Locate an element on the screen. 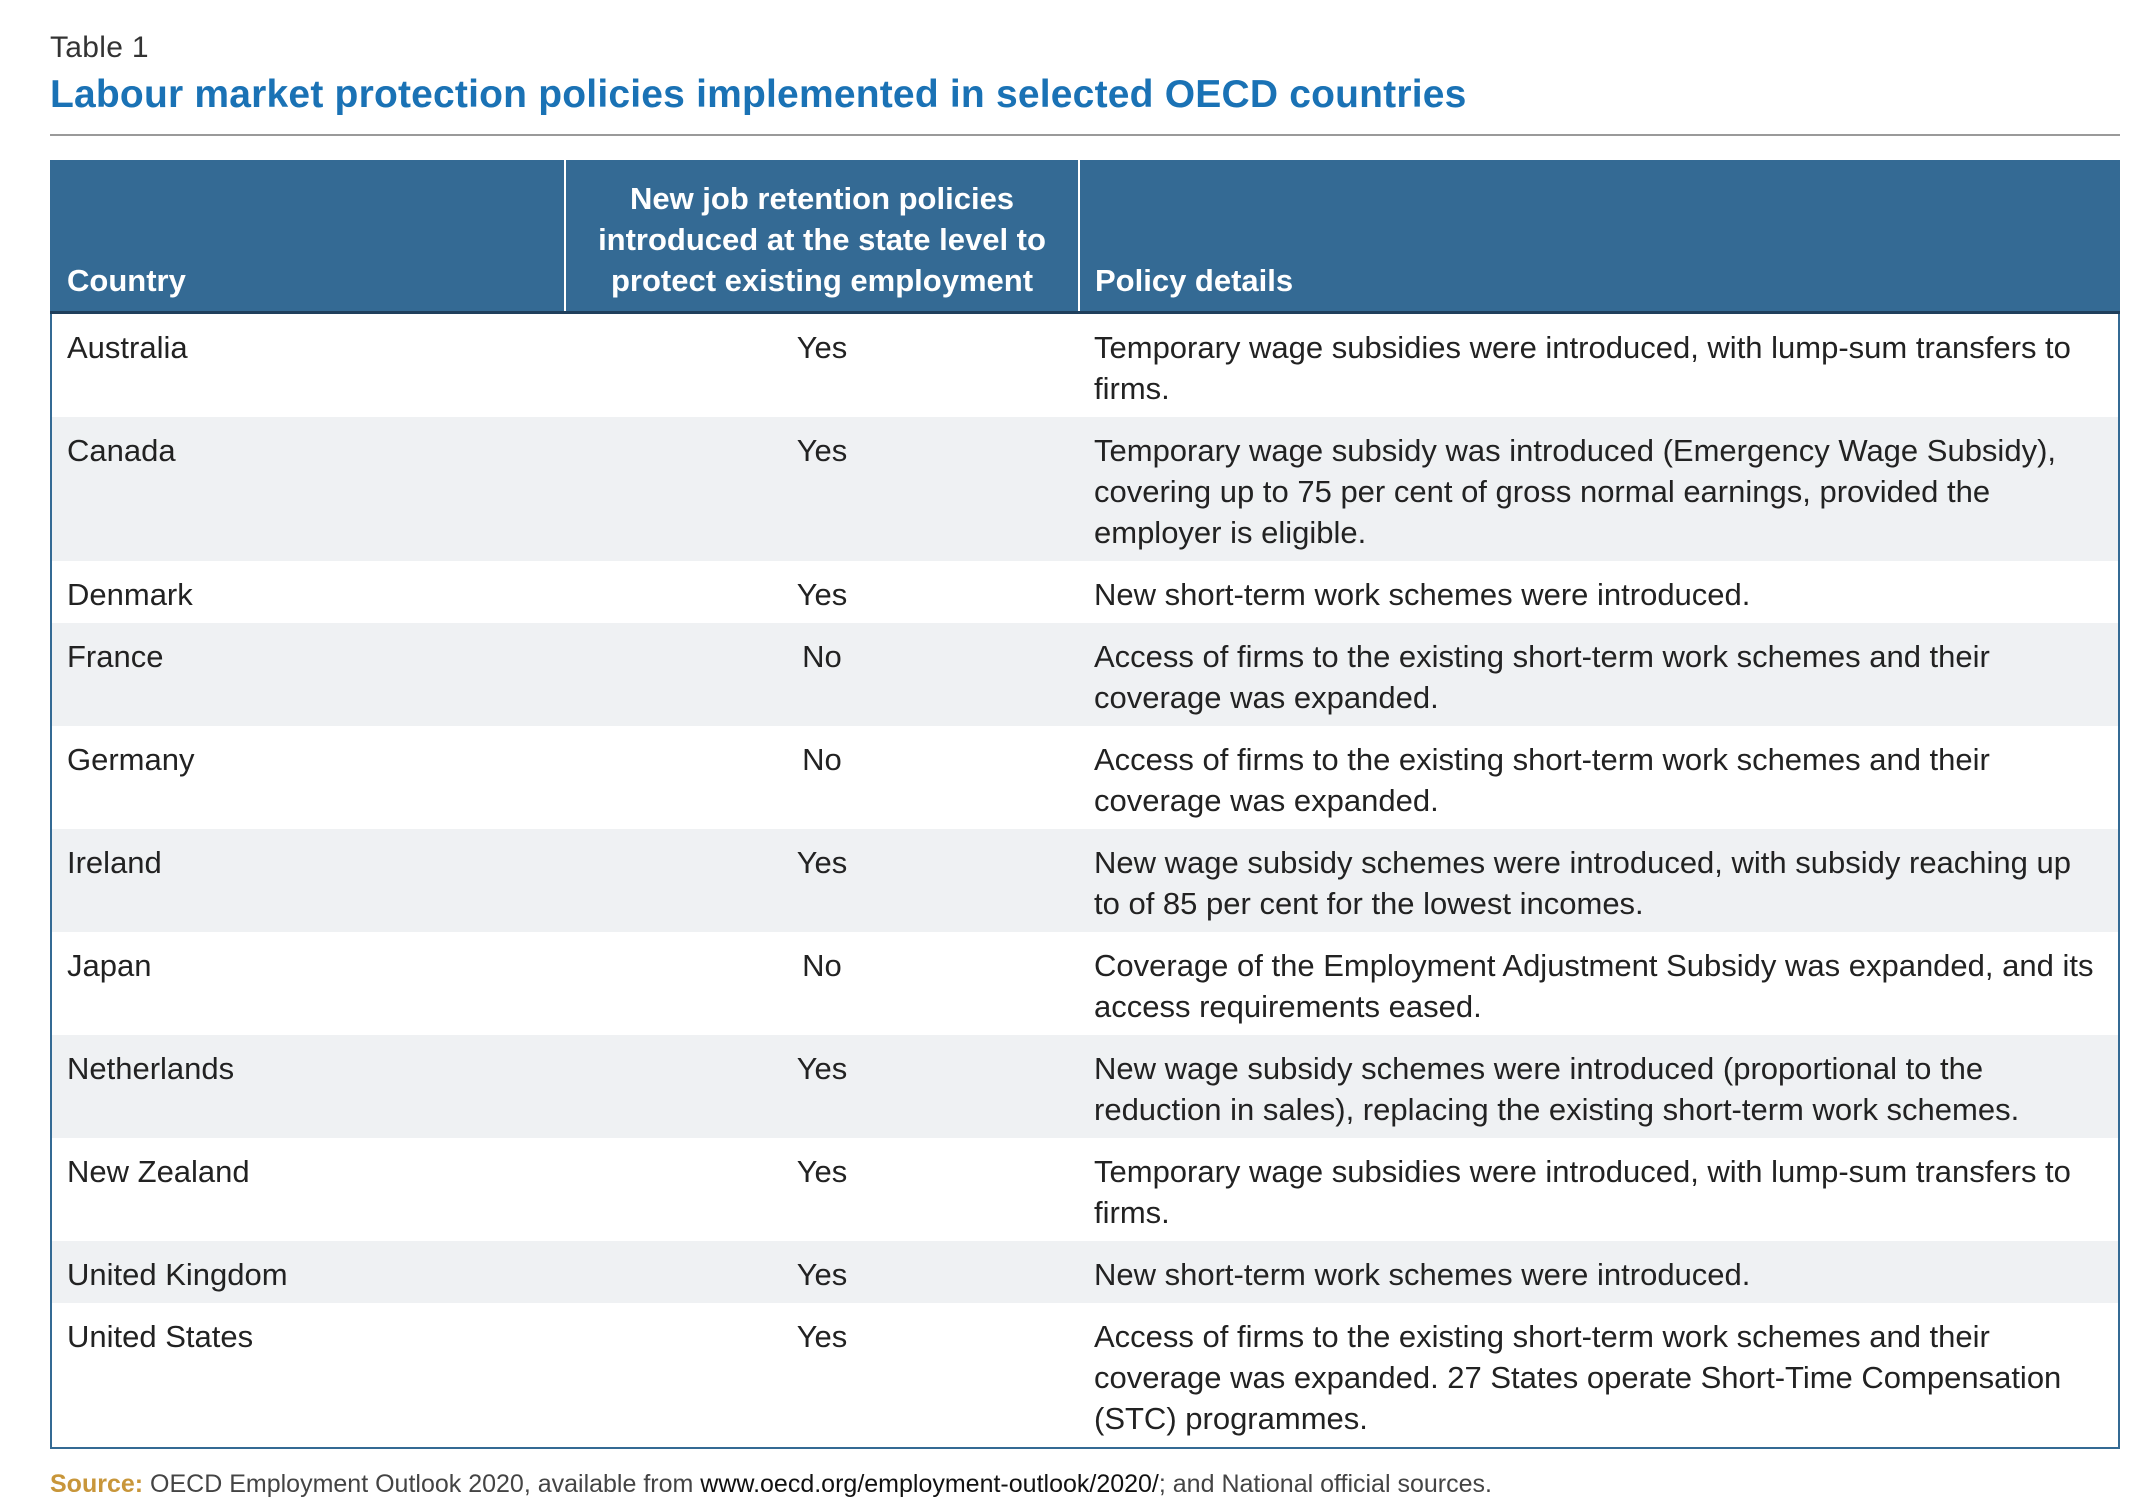  title-divider is located at coordinates (1085, 135).